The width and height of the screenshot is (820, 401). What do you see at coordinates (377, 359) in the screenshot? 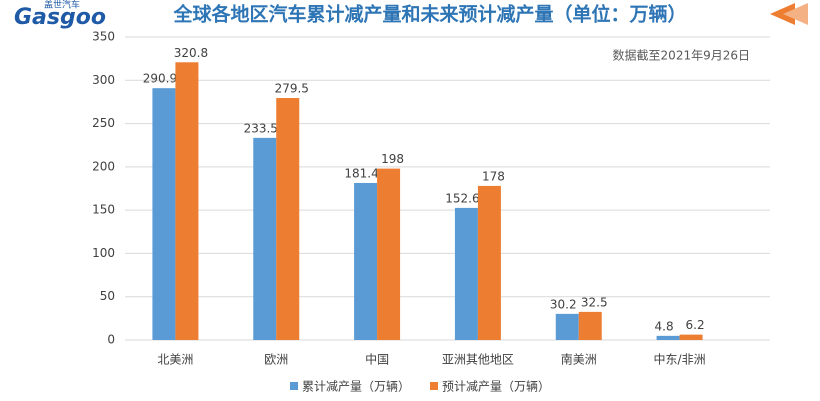
I see `x-tick-label: 中国` at bounding box center [377, 359].